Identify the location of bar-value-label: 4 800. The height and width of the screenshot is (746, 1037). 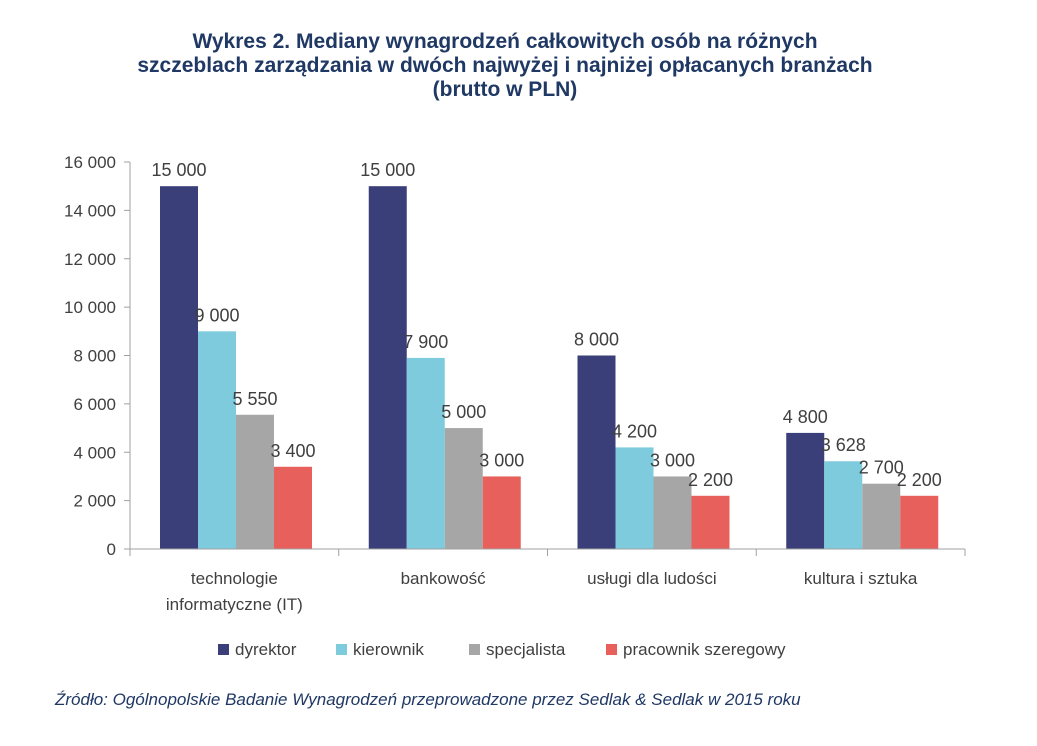
(805, 417).